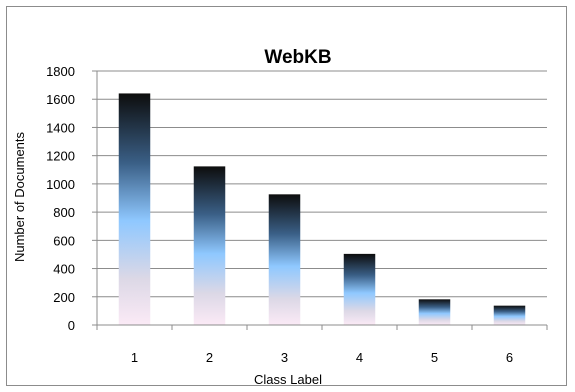 The image size is (575, 392). What do you see at coordinates (297, 57) in the screenshot?
I see `chart-title: WebKB` at bounding box center [297, 57].